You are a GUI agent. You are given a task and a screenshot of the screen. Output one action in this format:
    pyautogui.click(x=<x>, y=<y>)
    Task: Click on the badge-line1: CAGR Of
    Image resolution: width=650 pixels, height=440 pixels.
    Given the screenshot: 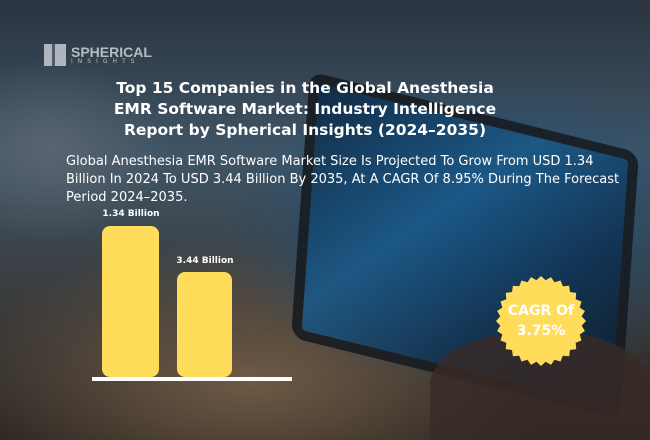 What is the action you would take?
    pyautogui.click(x=541, y=311)
    